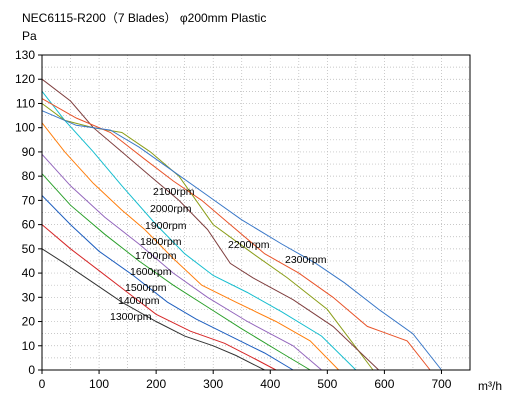 The width and height of the screenshot is (516, 405). I want to click on rpm-label-1400rpm: 1400rpm, so click(139, 301).